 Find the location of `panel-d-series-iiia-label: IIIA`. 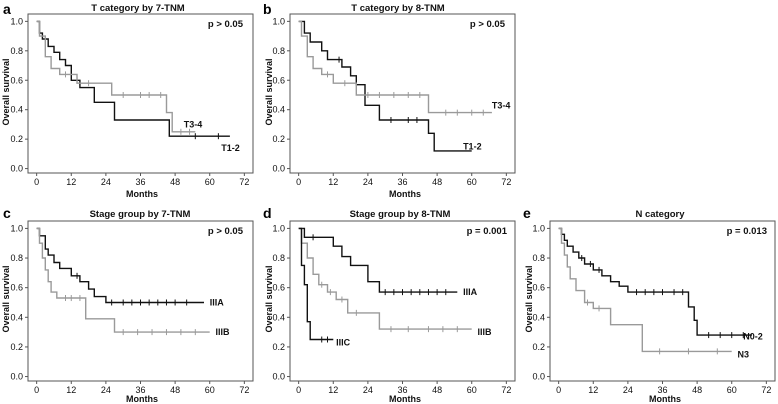

panel-d-series-iiia-label: IIIA is located at coordinates (470, 292).